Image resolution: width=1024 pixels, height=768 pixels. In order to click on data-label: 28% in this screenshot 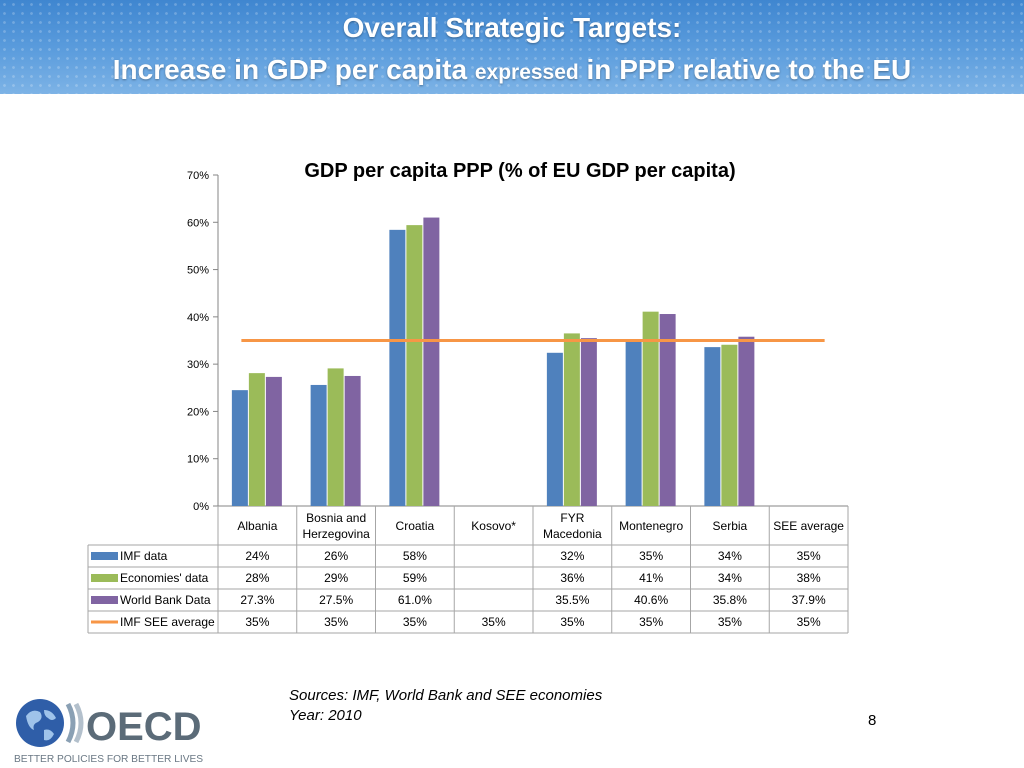, I will do `click(257, 578)`.